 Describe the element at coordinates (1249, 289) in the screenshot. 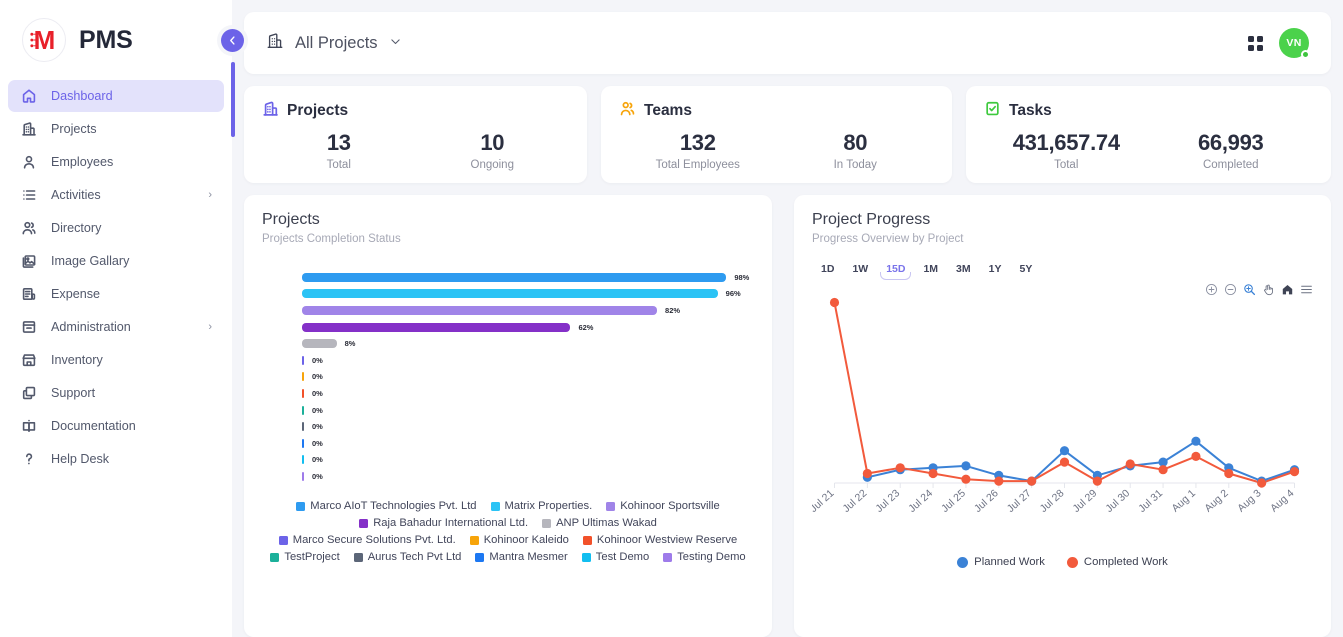

I see `selection-zoom-icon` at that location.